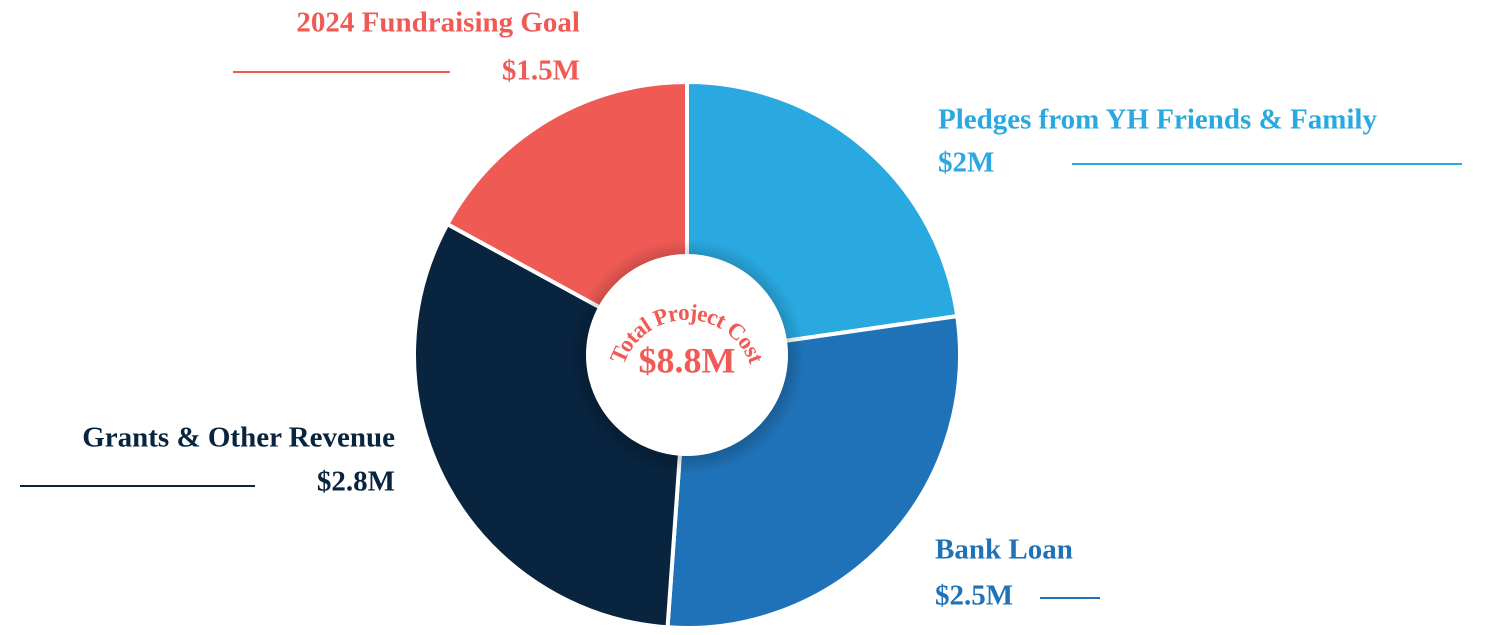 Image resolution: width=1486 pixels, height=635 pixels. What do you see at coordinates (974, 596) in the screenshot?
I see `value-label: $2.5M` at bounding box center [974, 596].